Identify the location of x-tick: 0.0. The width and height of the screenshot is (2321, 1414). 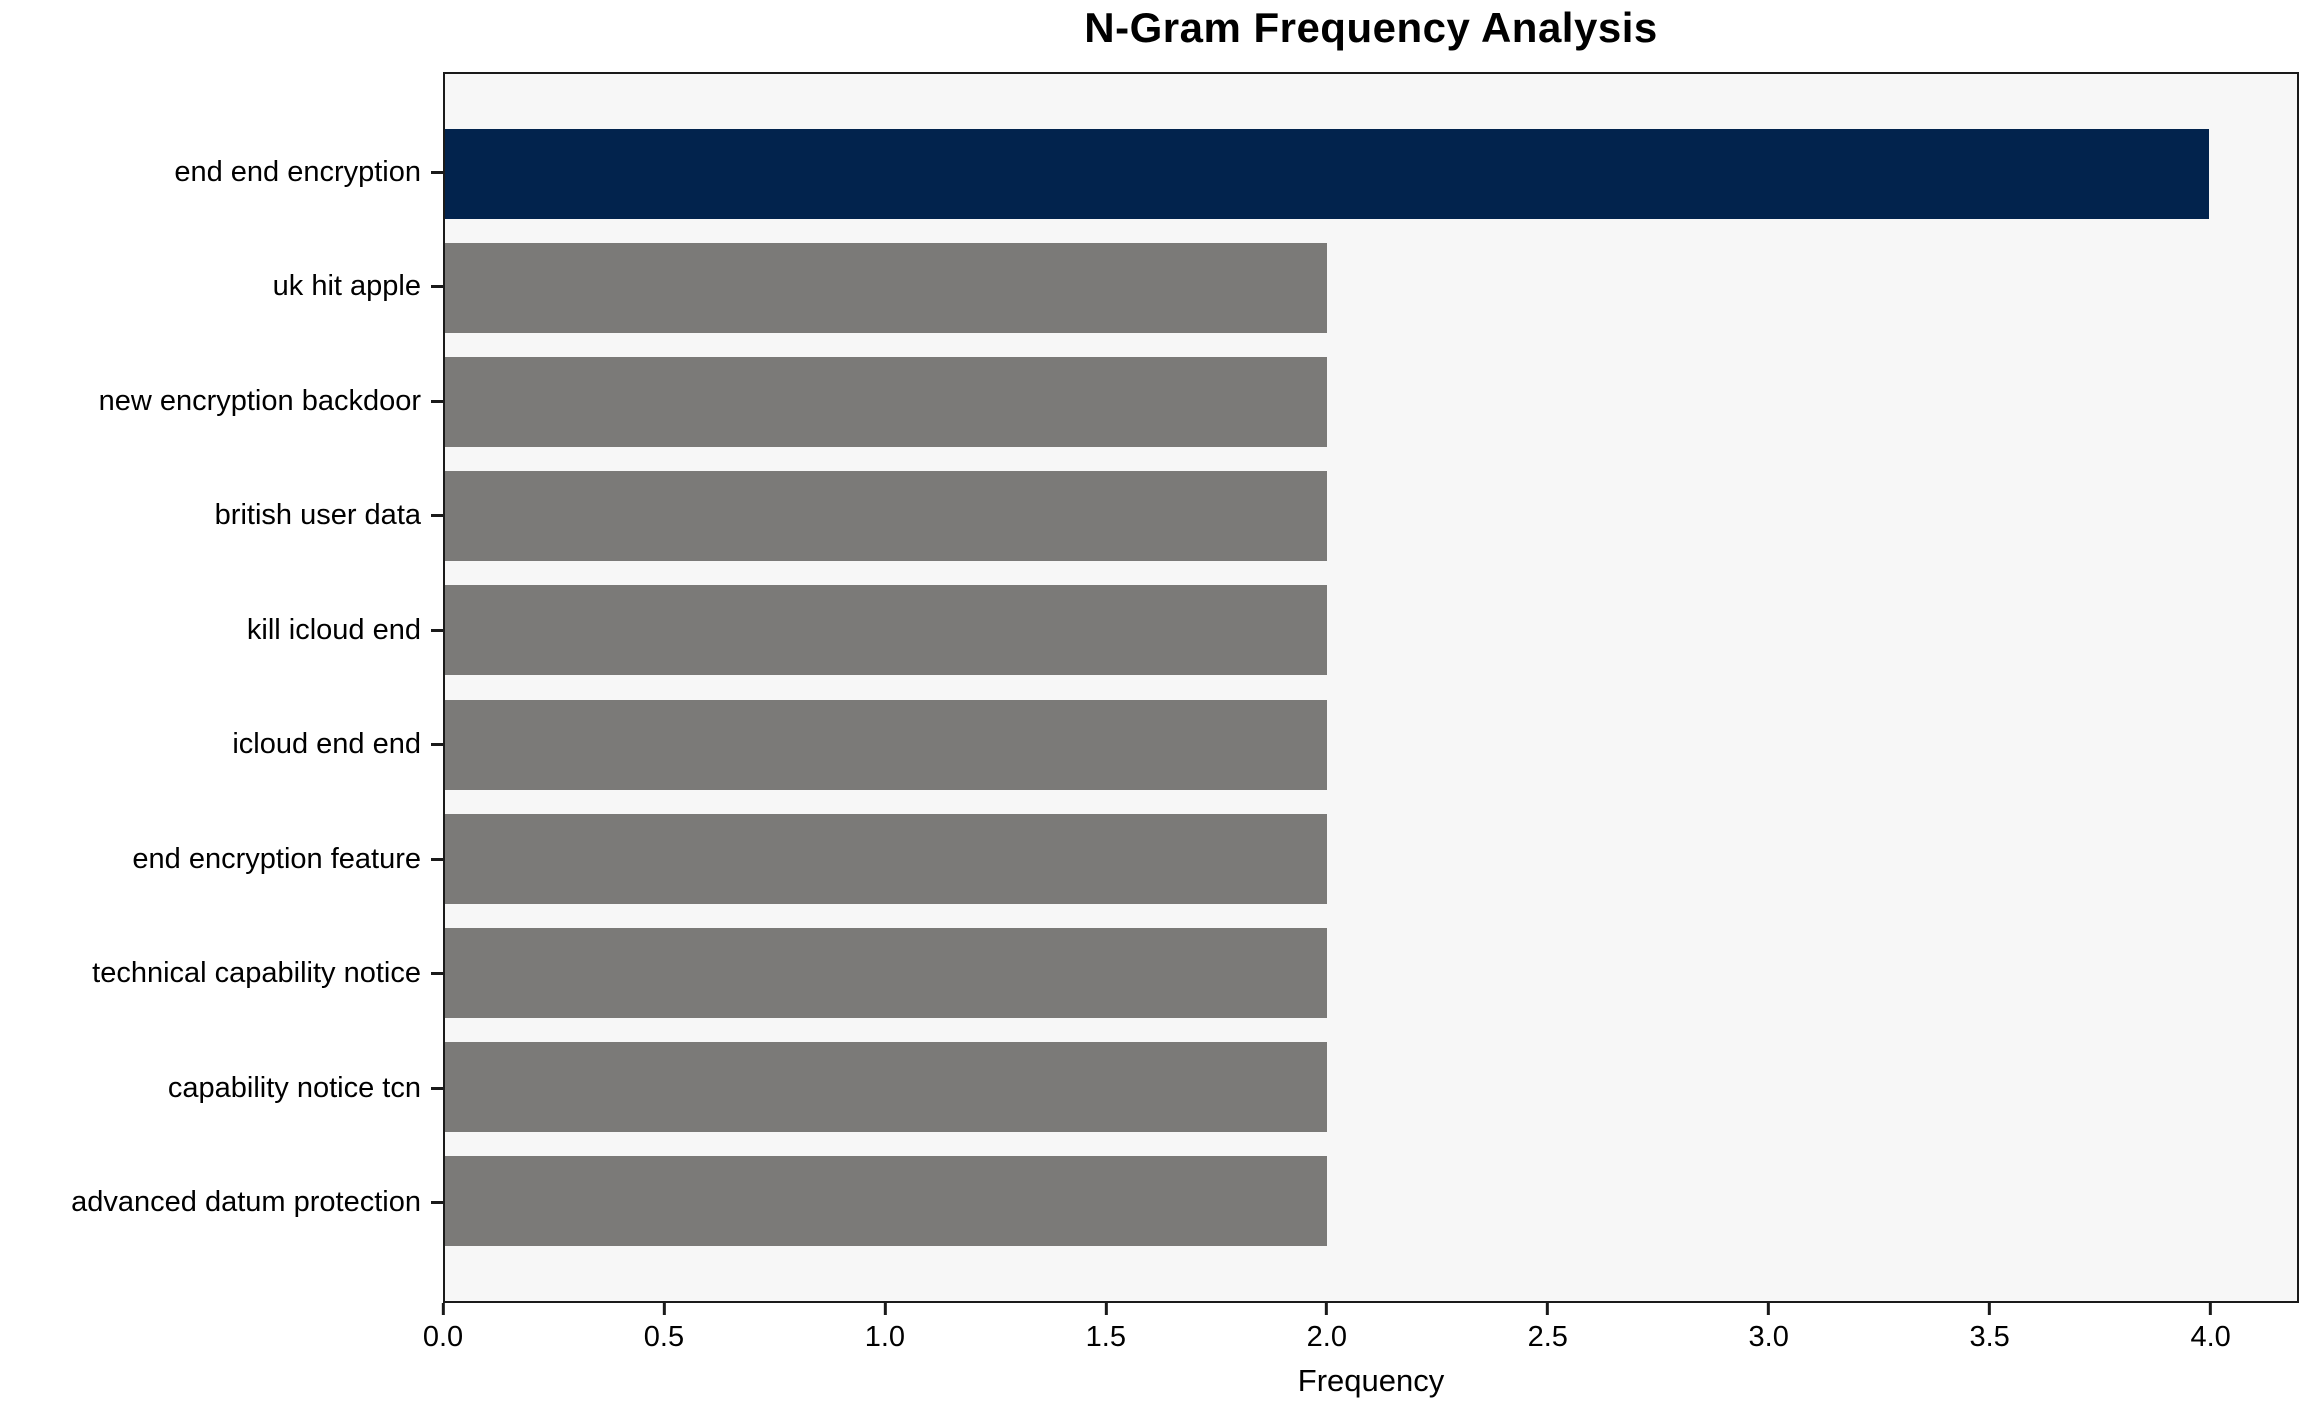
(443, 1327).